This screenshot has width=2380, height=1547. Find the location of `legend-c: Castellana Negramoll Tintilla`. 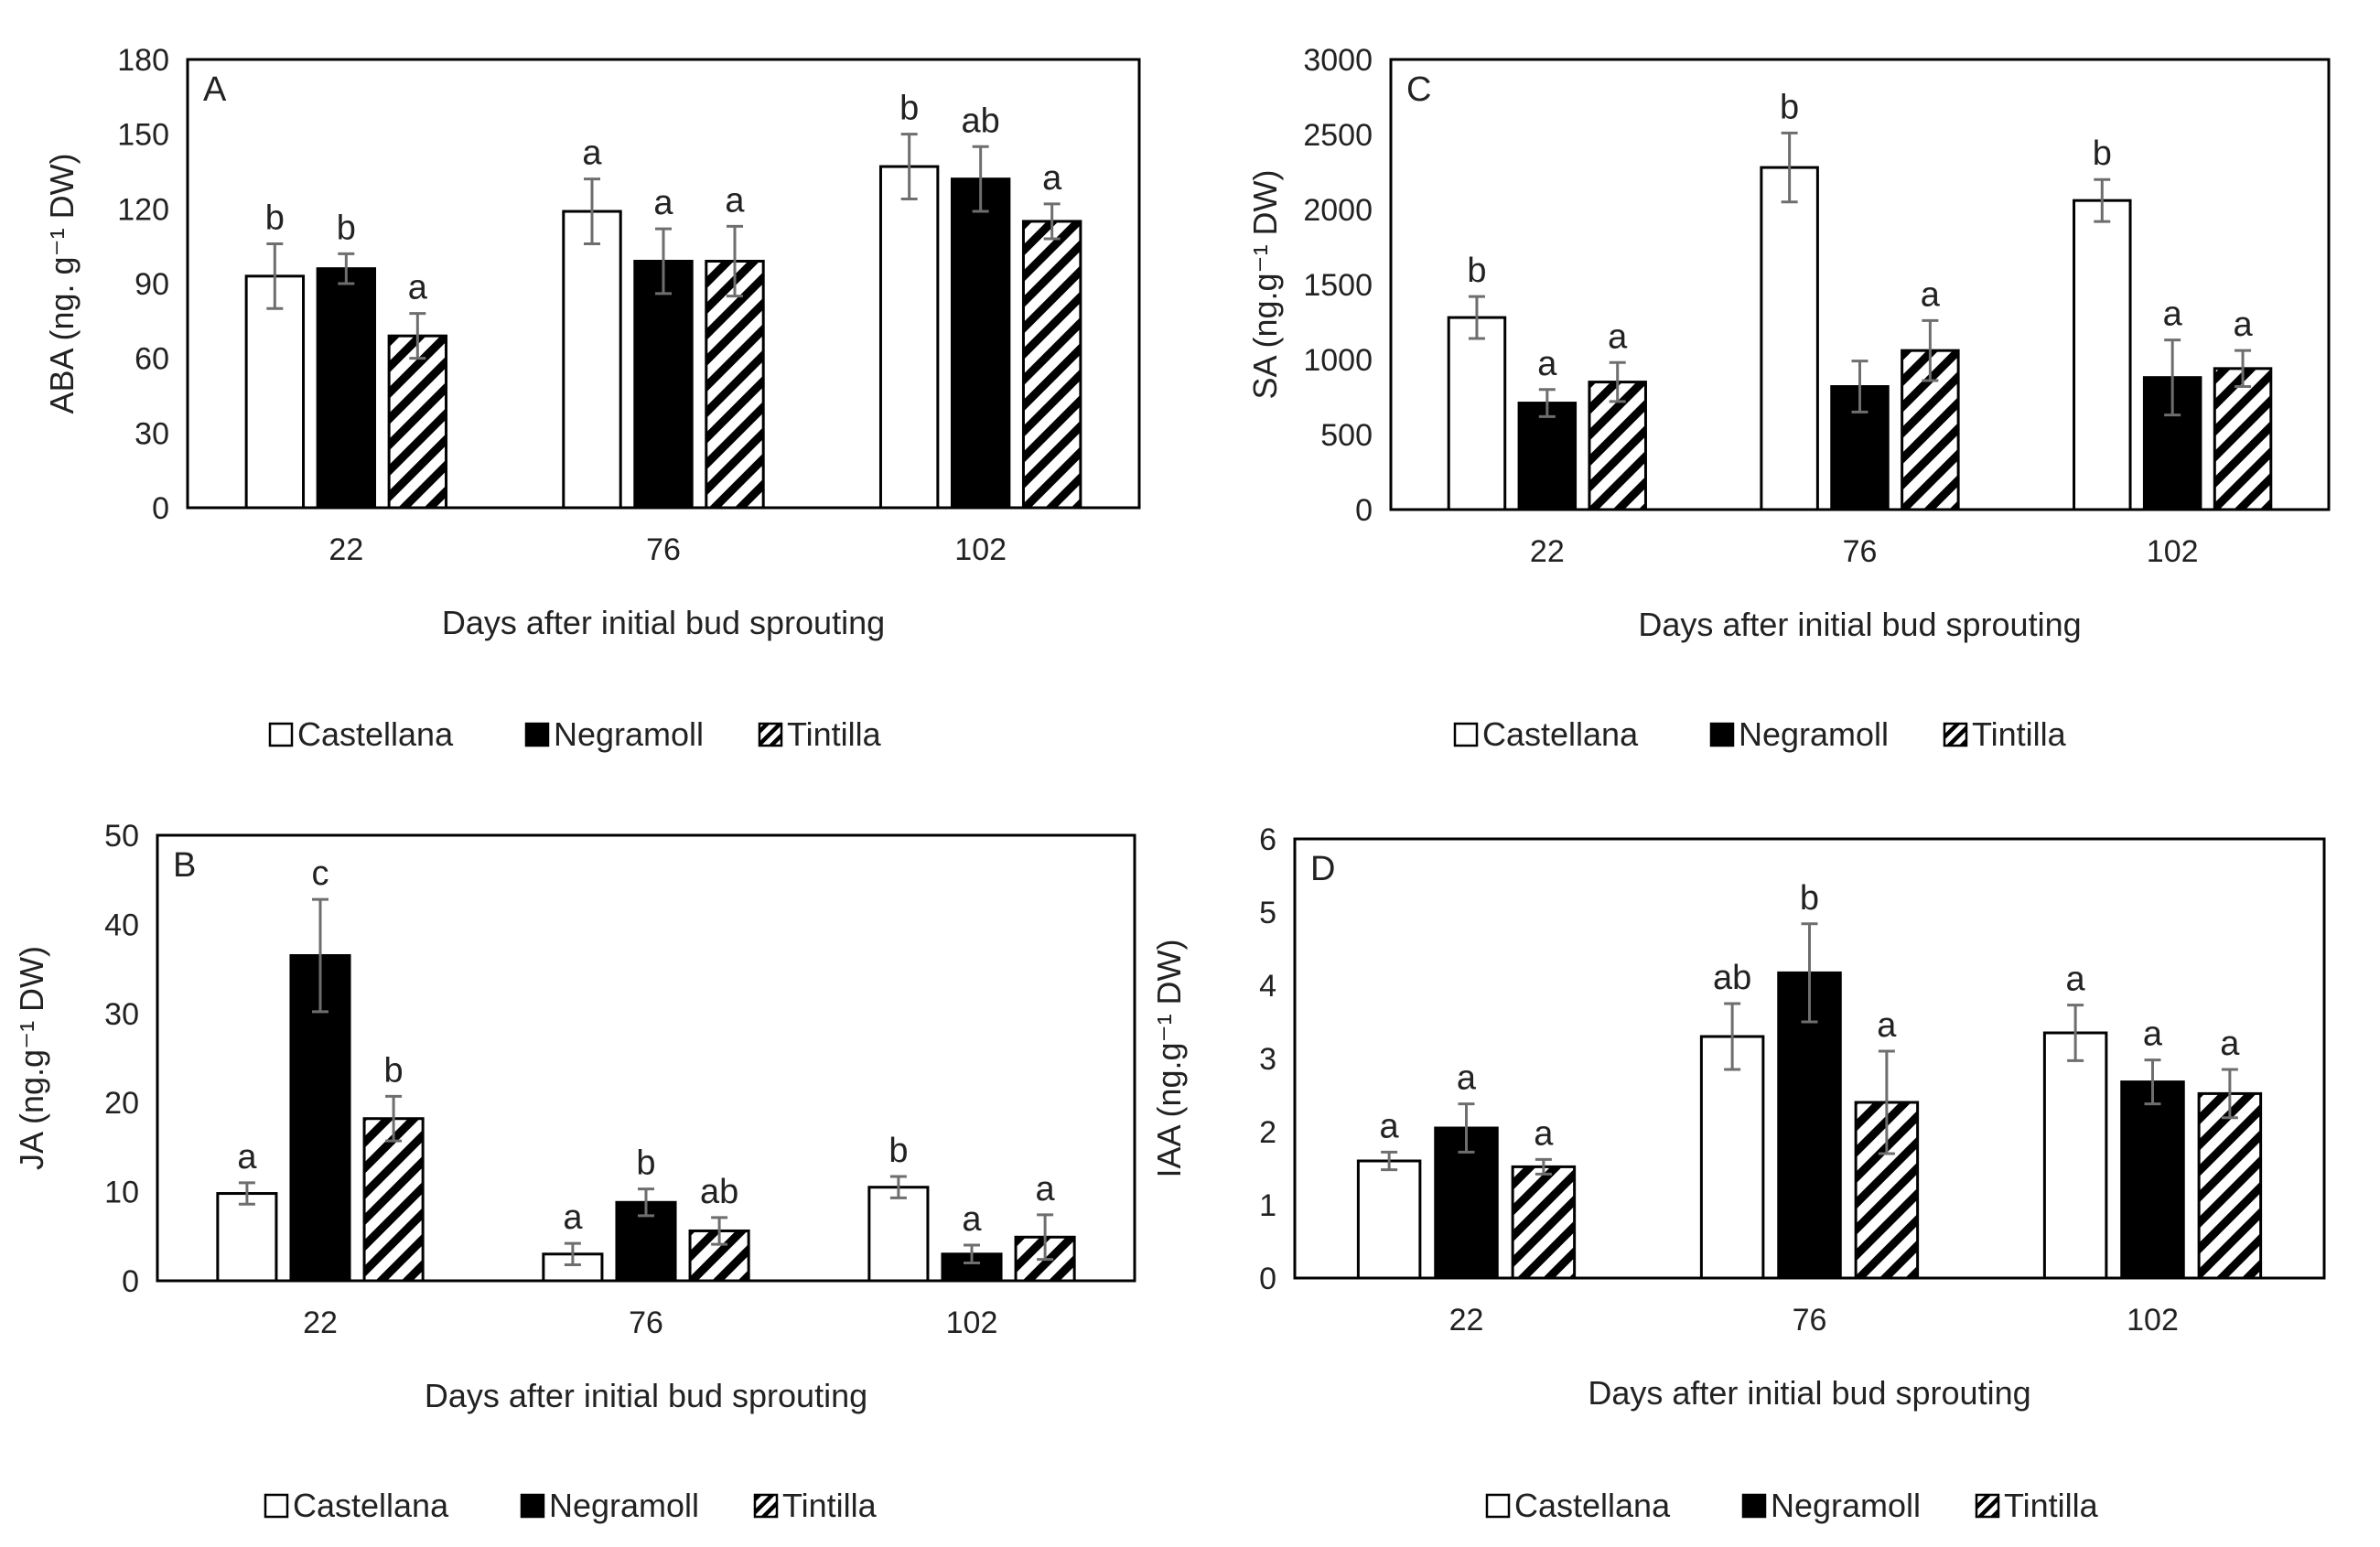

legend-c: Castellana Negramoll Tintilla is located at coordinates (1760, 734).